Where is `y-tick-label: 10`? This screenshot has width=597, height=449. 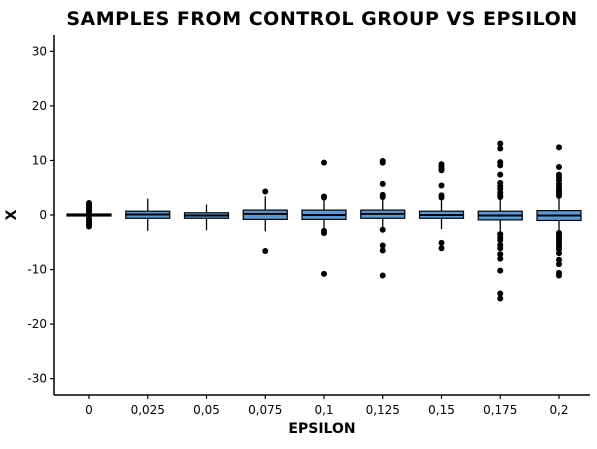 y-tick-label: 10 is located at coordinates (39, 160).